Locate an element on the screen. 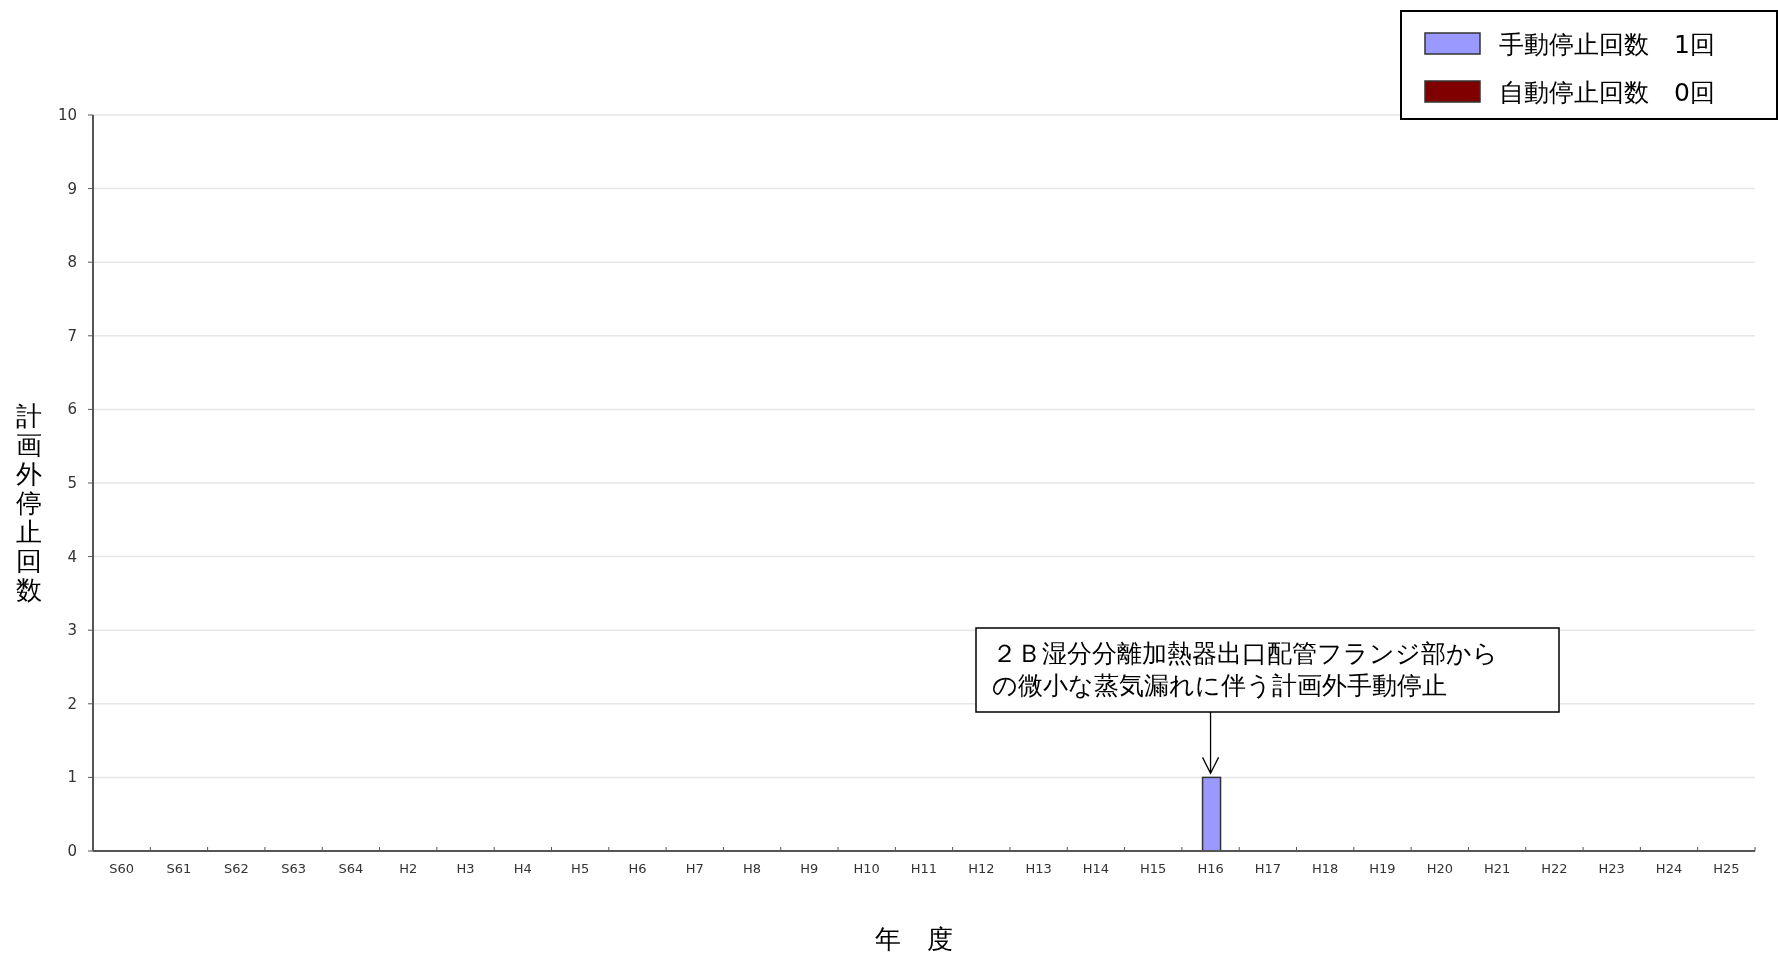 The image size is (1778, 955). x-tick-label: H4 is located at coordinates (522, 868).